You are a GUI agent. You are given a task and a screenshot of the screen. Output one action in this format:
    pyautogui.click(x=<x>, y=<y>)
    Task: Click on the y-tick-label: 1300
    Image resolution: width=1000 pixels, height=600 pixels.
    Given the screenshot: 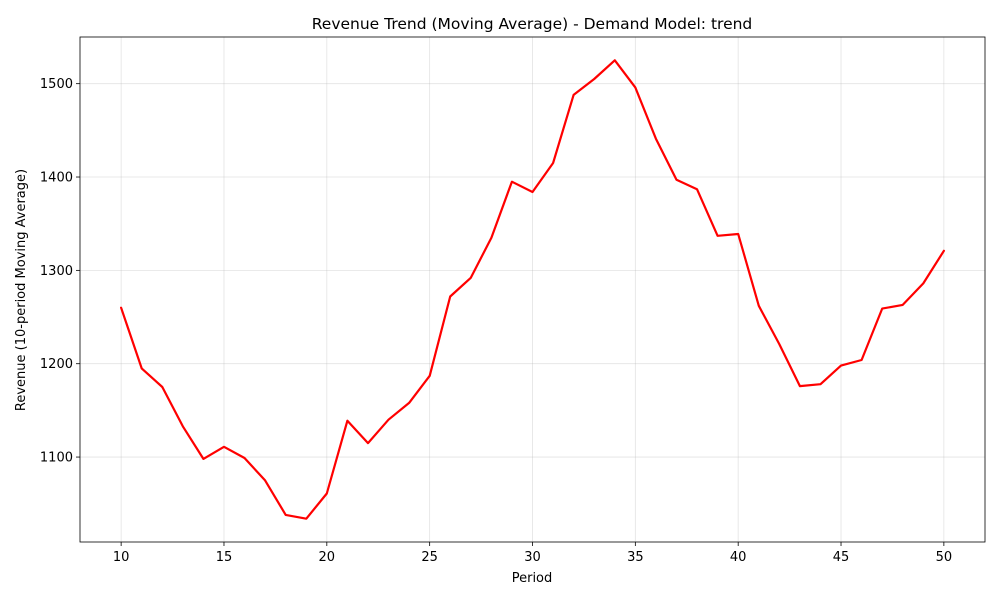 What is the action you would take?
    pyautogui.click(x=56, y=271)
    